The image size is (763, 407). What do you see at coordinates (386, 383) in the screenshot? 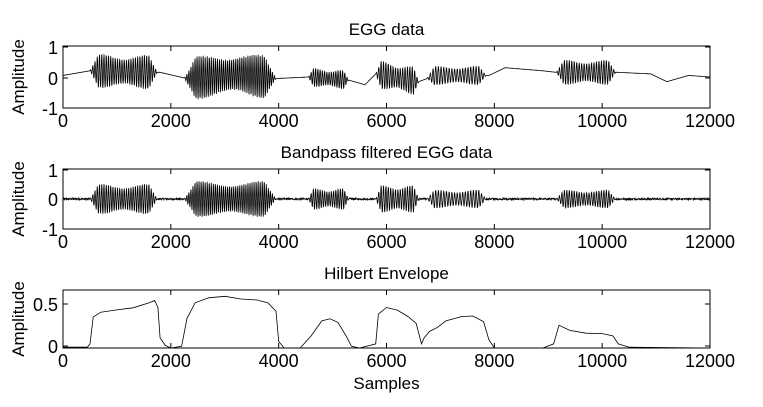
I see `x-axis-label: Samples` at bounding box center [386, 383].